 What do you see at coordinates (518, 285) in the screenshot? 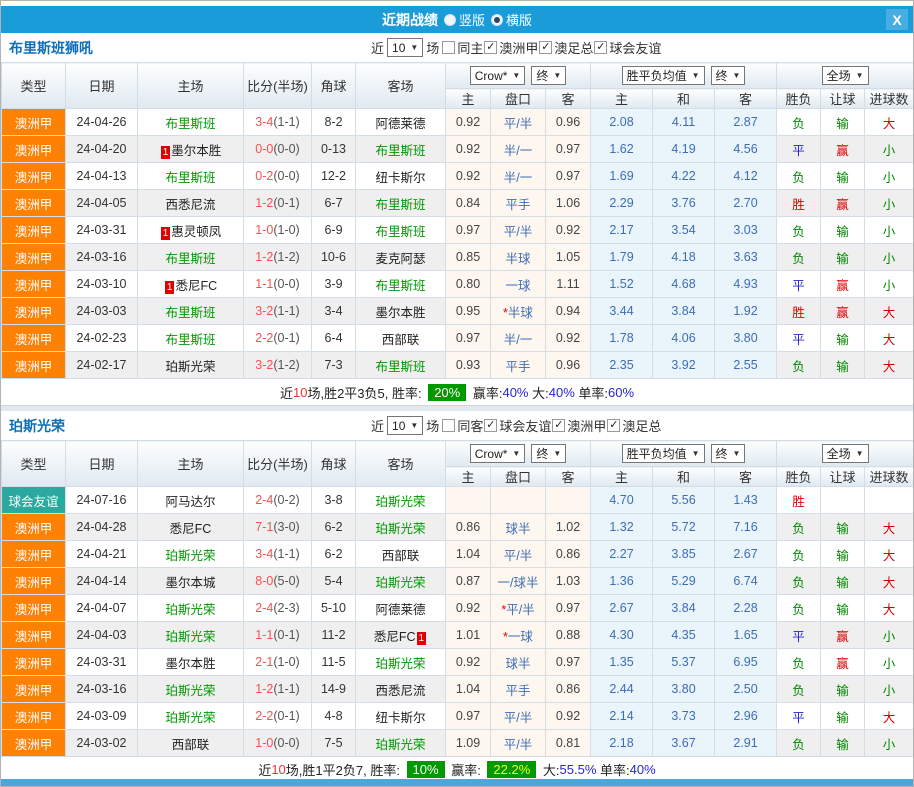
I see `handicap-text: 一球` at bounding box center [518, 285].